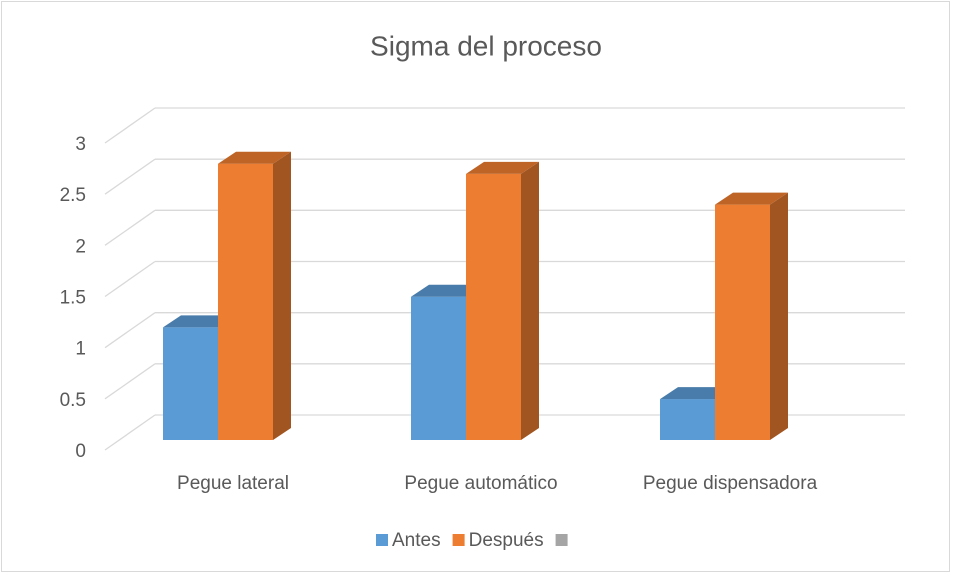 This screenshot has height=580, width=953. What do you see at coordinates (730, 483) in the screenshot?
I see `x-tick-label: Pegue dispensadora` at bounding box center [730, 483].